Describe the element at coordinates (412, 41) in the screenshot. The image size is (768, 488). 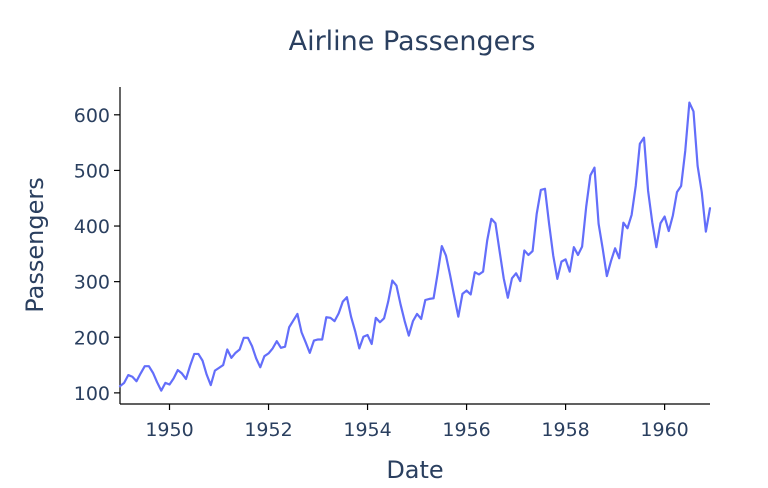
I see `chart-title: Airline Passengers` at that location.